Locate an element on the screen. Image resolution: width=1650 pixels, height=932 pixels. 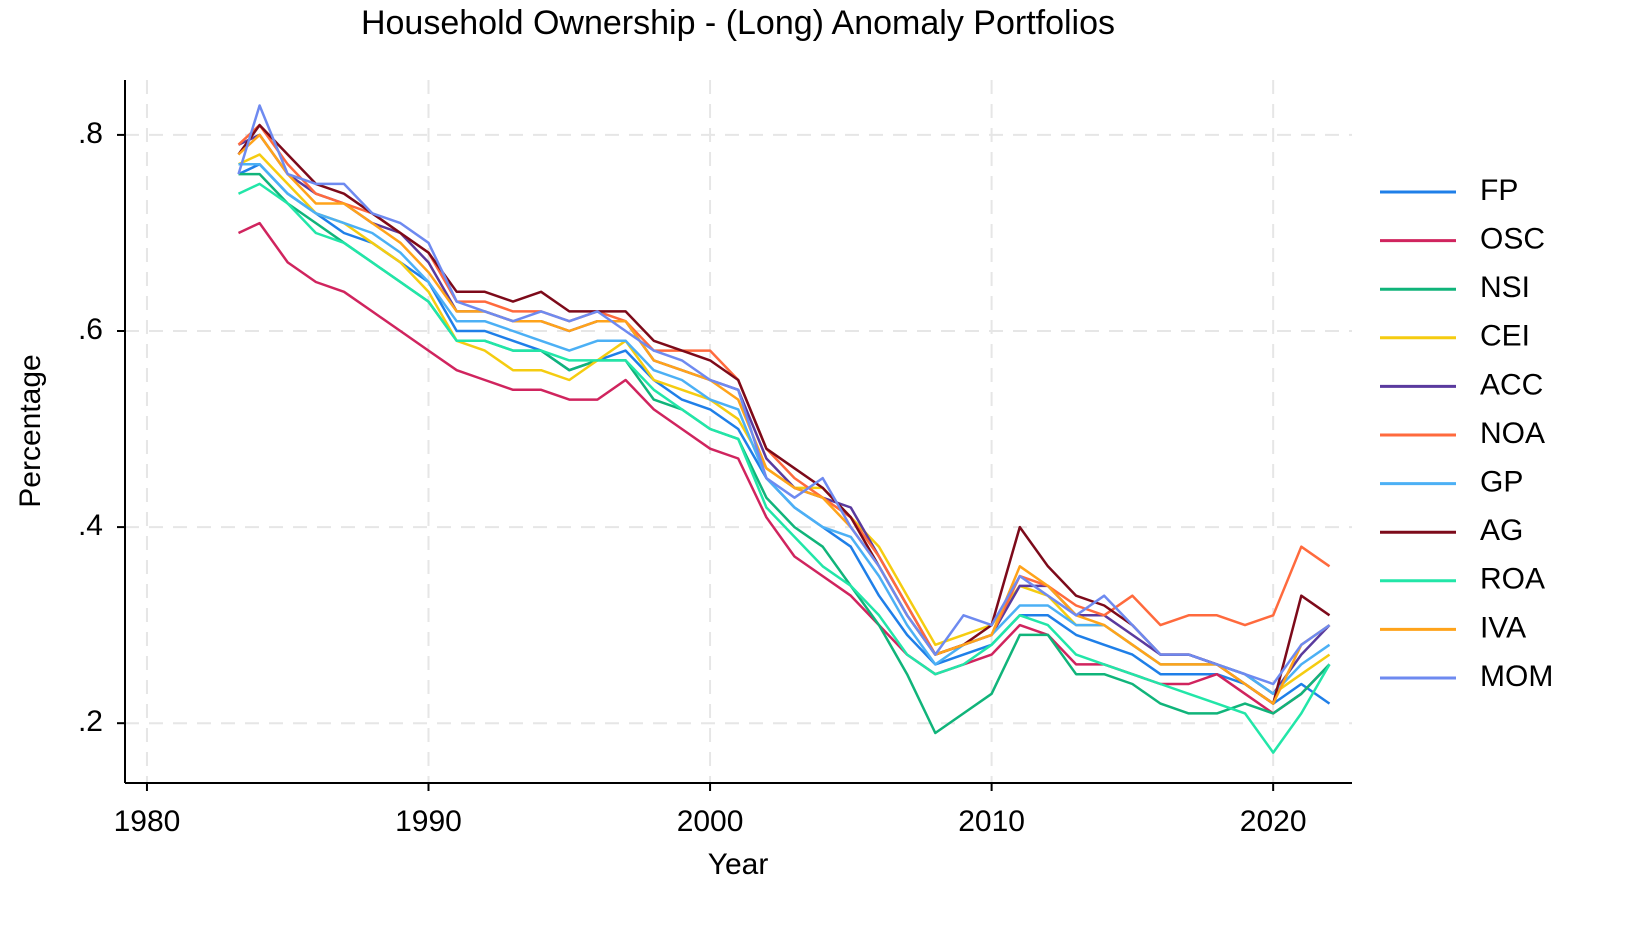
legend-label: ACC is located at coordinates (1511, 384).